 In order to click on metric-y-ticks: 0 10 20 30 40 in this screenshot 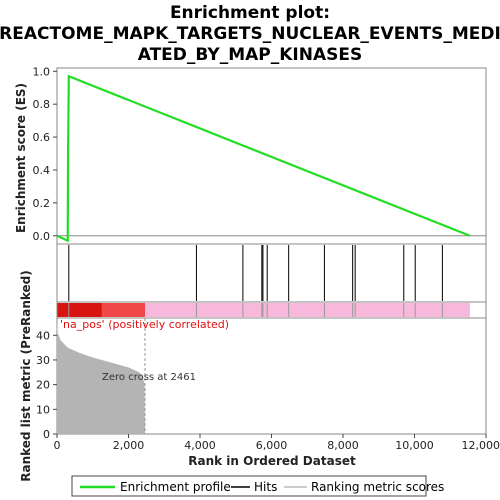, I will do `click(46, 385)`.